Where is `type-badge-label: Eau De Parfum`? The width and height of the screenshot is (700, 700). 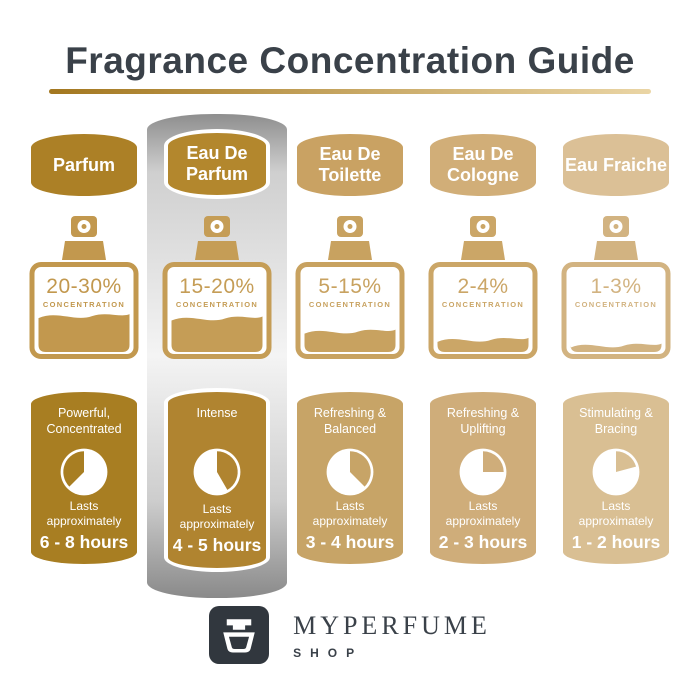 type-badge-label: Eau De Parfum is located at coordinates (216, 163).